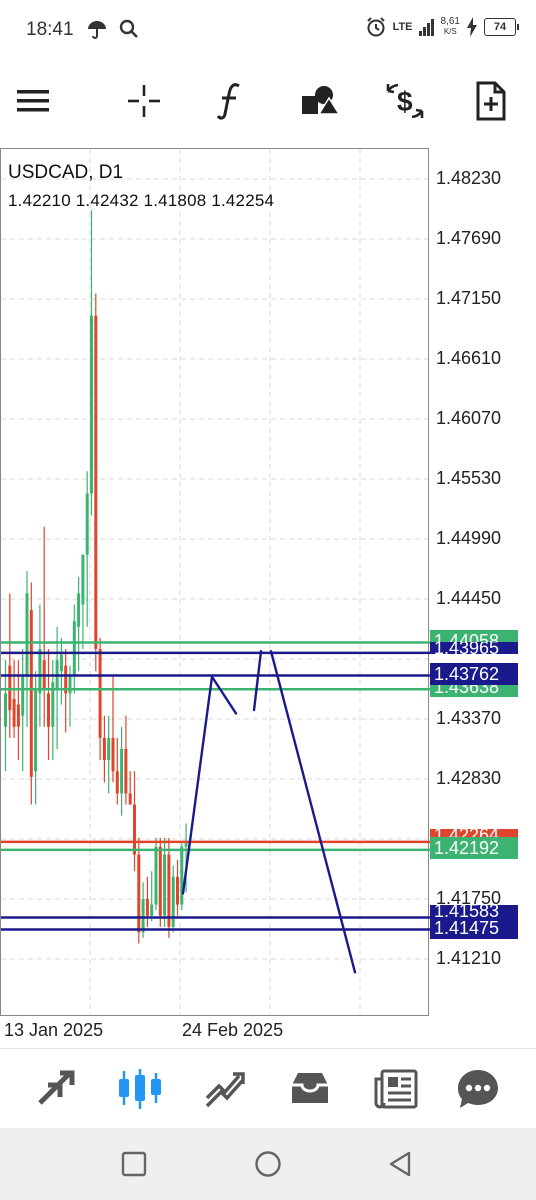 This screenshot has height=1200, width=536. I want to click on nav-news, so click(396, 1089).